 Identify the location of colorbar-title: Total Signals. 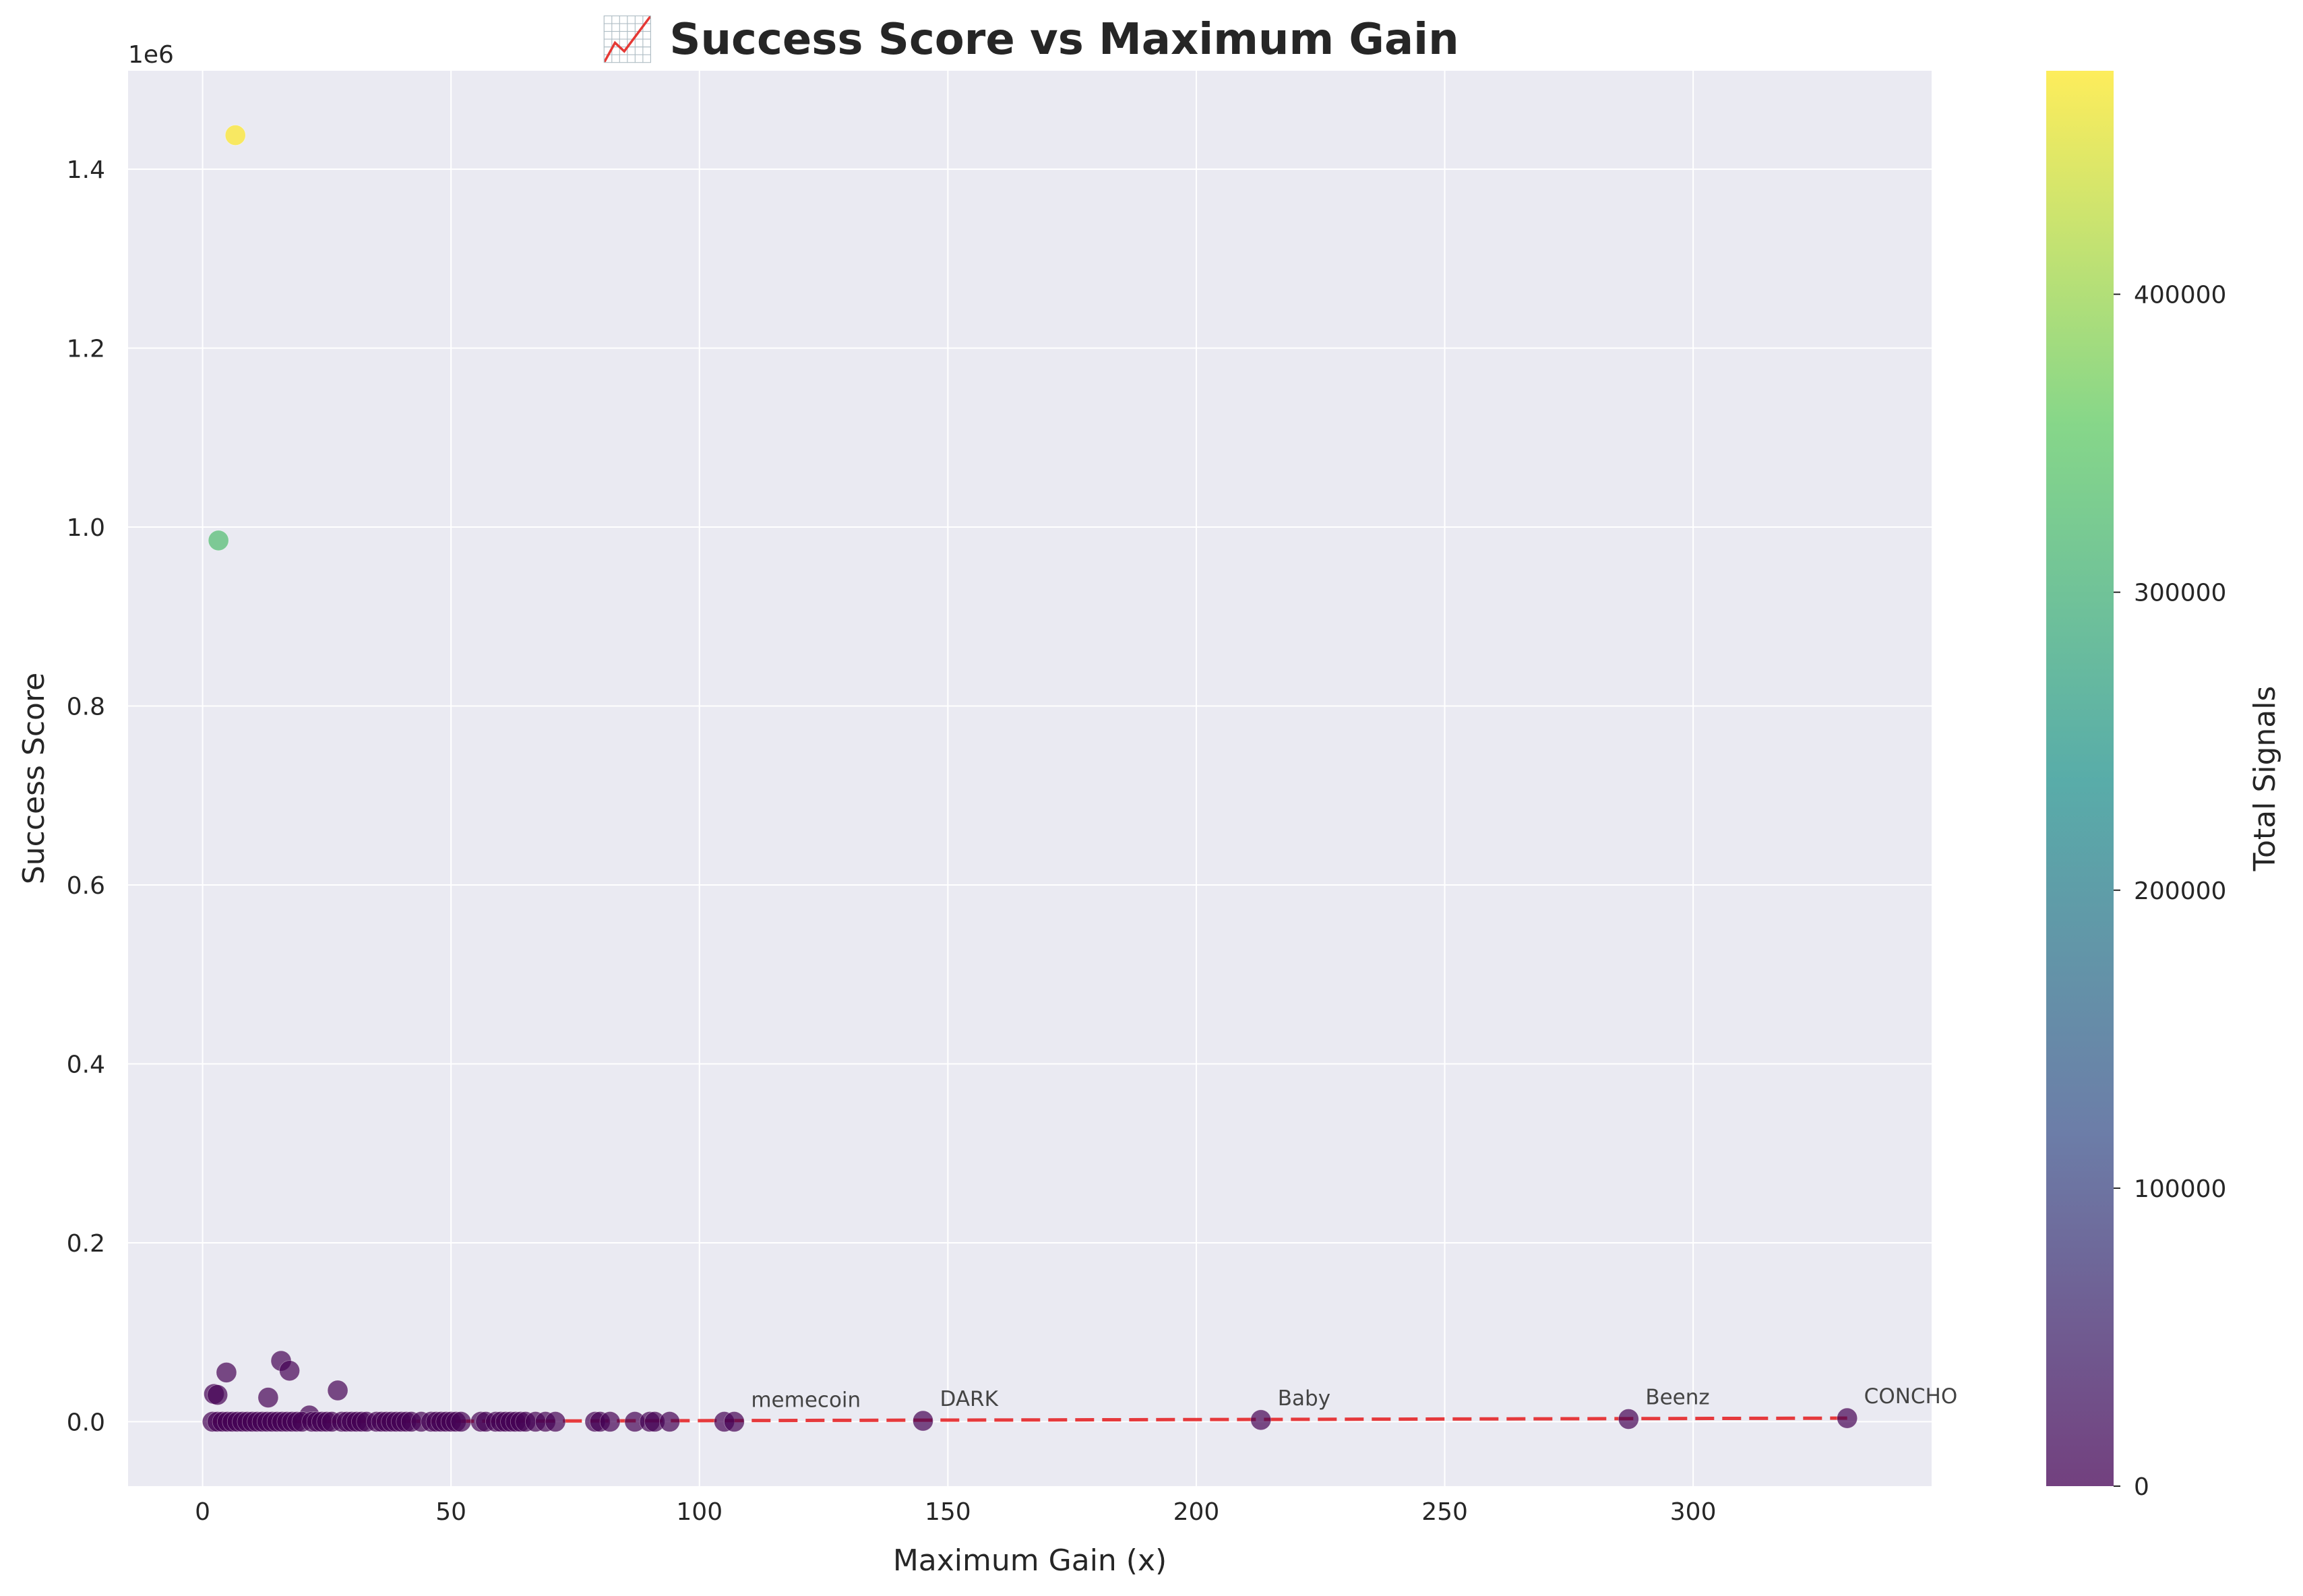
(2265, 779).